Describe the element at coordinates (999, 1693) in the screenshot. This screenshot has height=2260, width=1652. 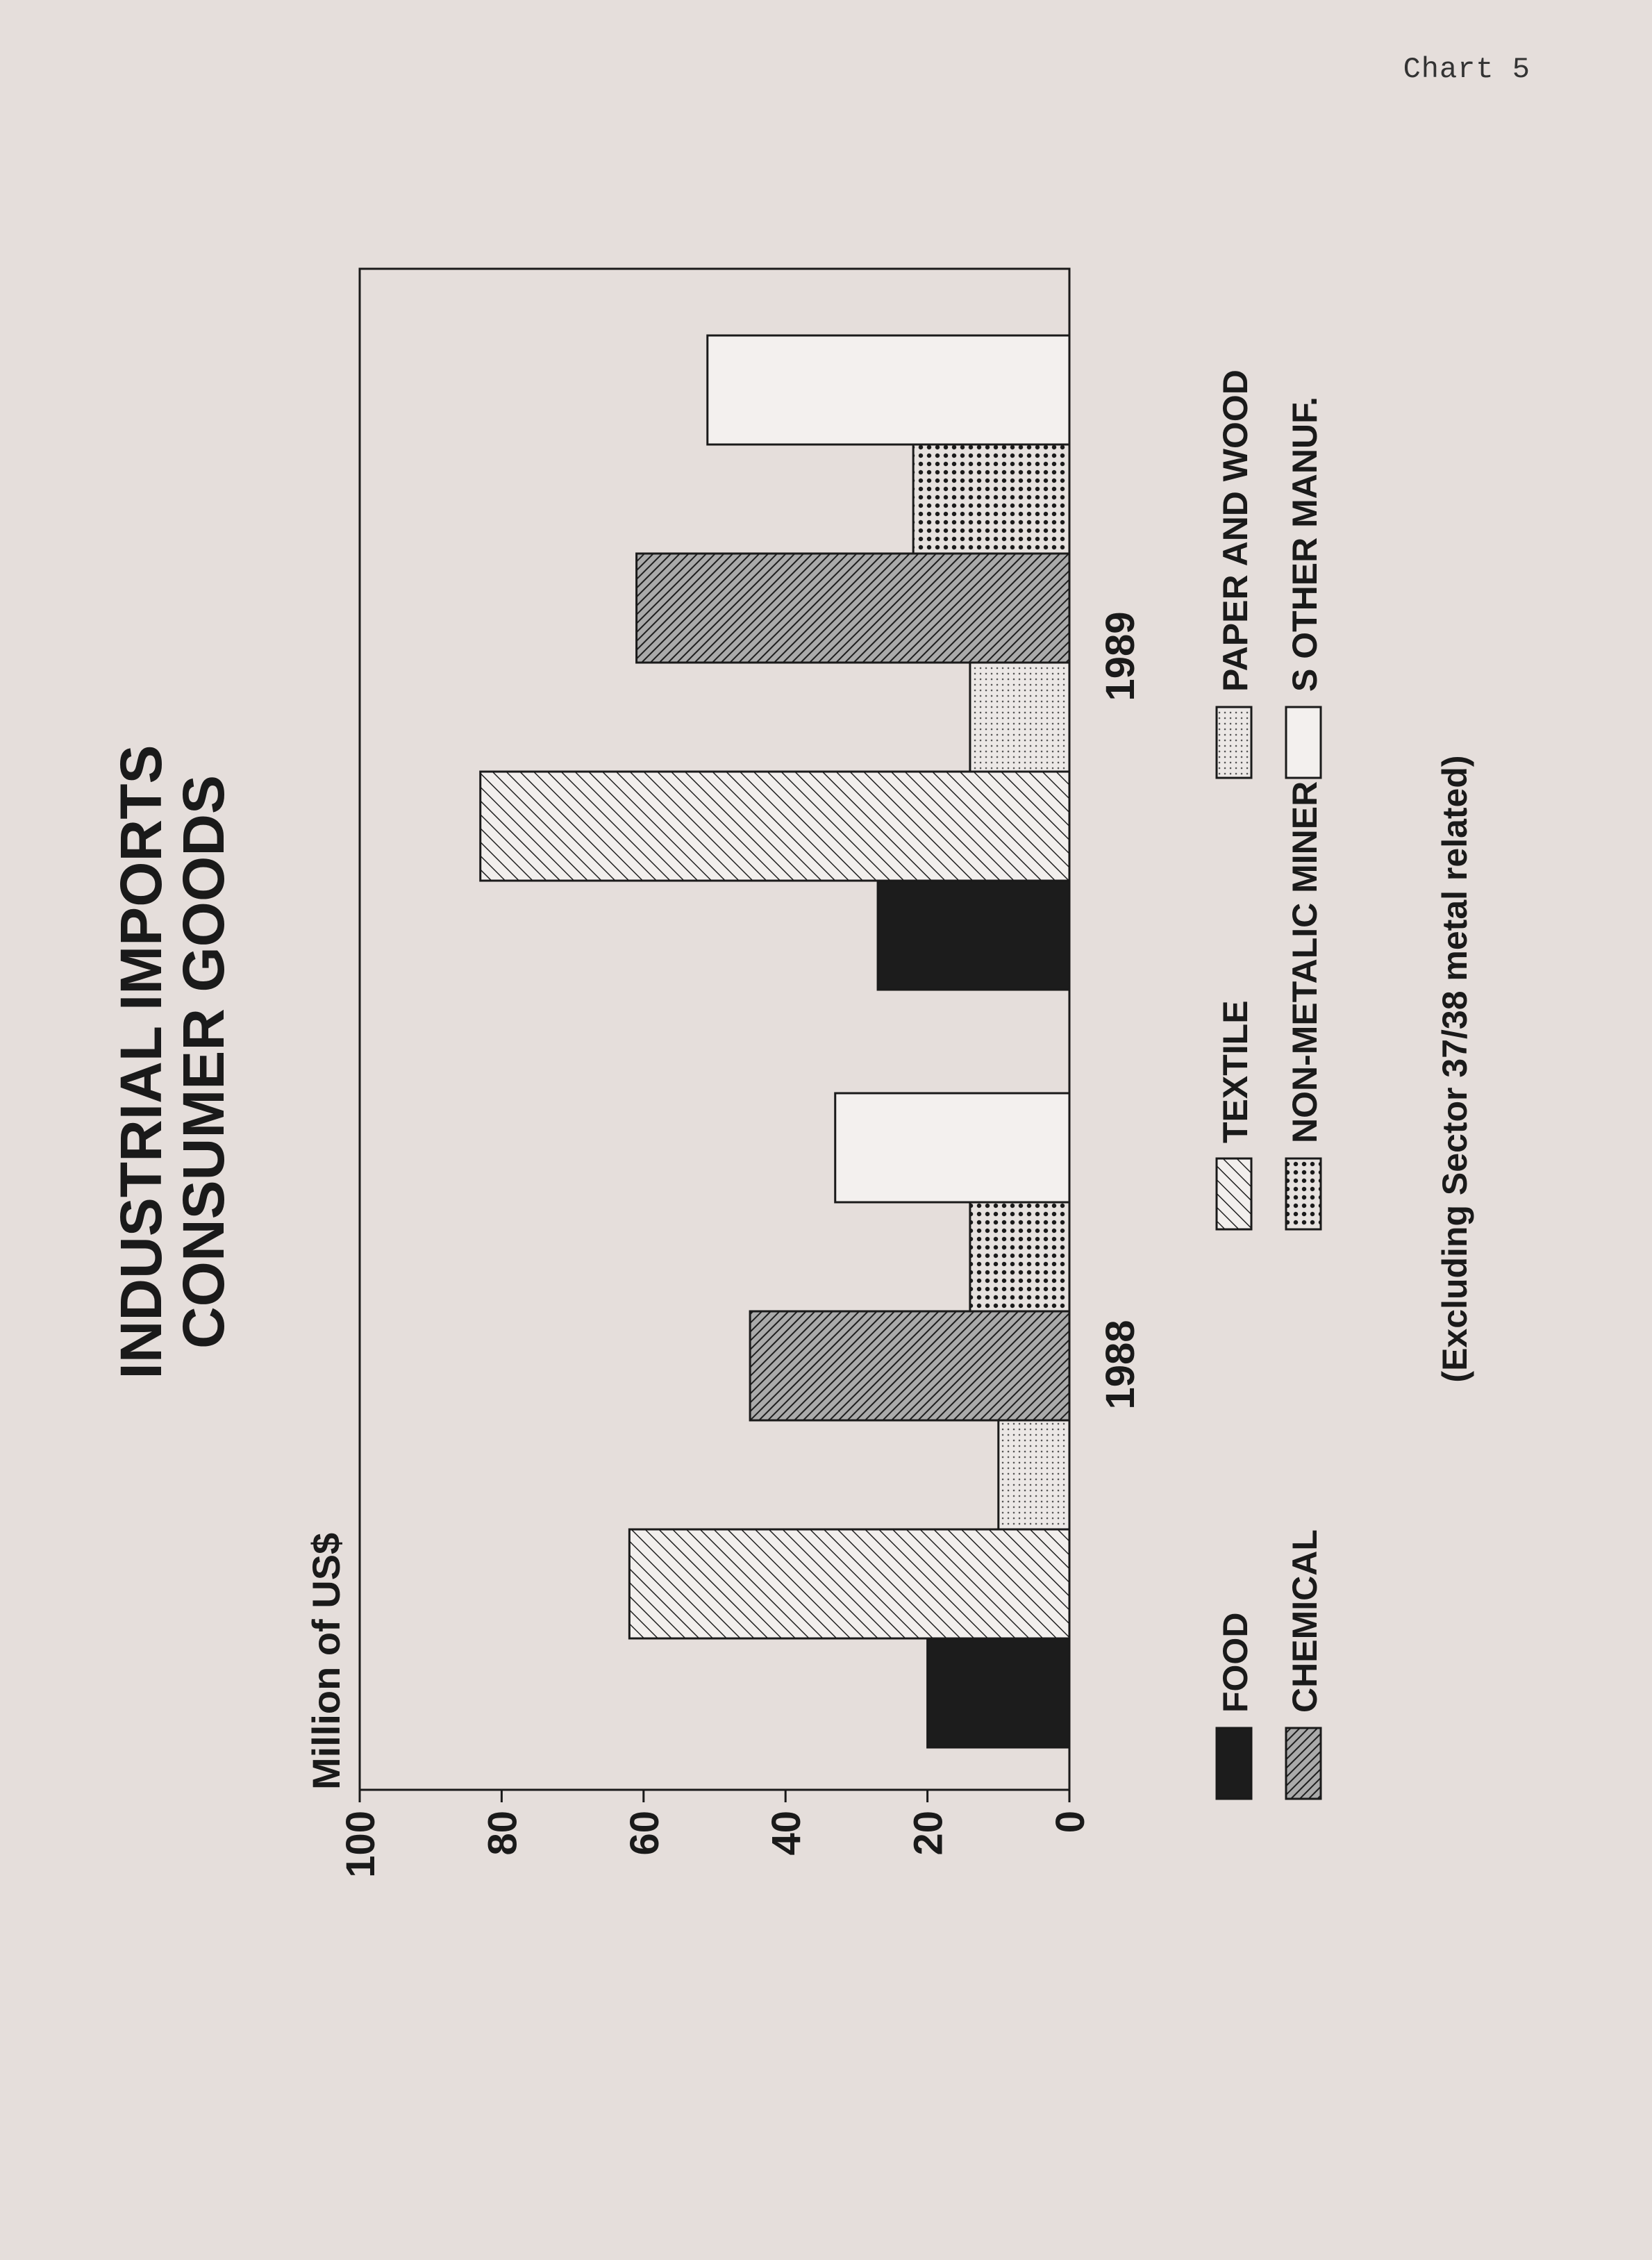
I see `bar-food-1988` at that location.